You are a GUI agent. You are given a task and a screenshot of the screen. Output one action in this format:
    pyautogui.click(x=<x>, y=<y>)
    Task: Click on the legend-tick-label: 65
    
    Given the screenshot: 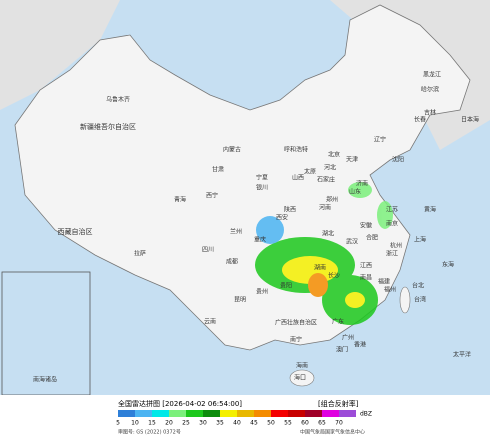 What is the action you would take?
    pyautogui.click(x=322, y=423)
    